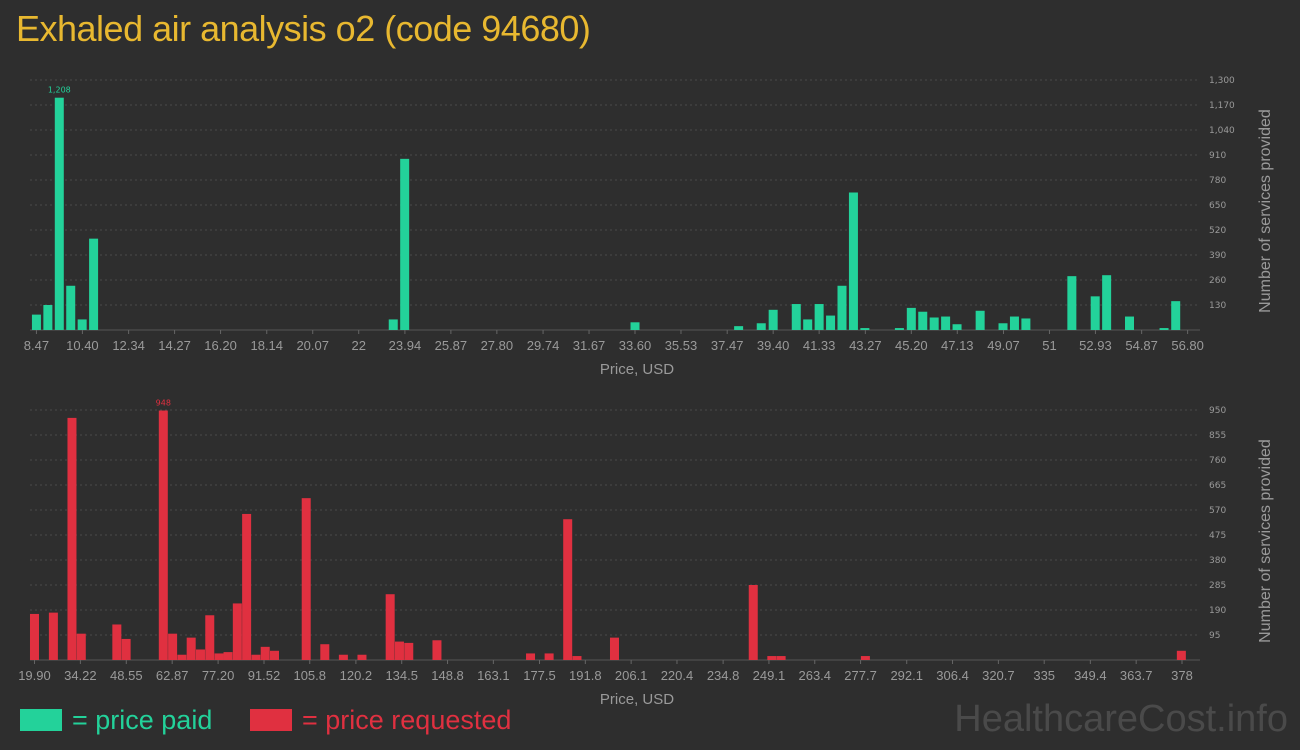 This screenshot has height=750, width=1300. What do you see at coordinates (1217, 536) in the screenshot?
I see `requested-ytick-label: 475` at bounding box center [1217, 536].